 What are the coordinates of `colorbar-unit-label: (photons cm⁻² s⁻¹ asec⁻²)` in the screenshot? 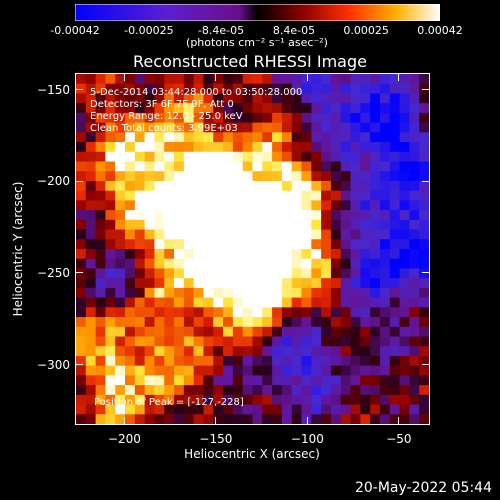 It's located at (257, 42).